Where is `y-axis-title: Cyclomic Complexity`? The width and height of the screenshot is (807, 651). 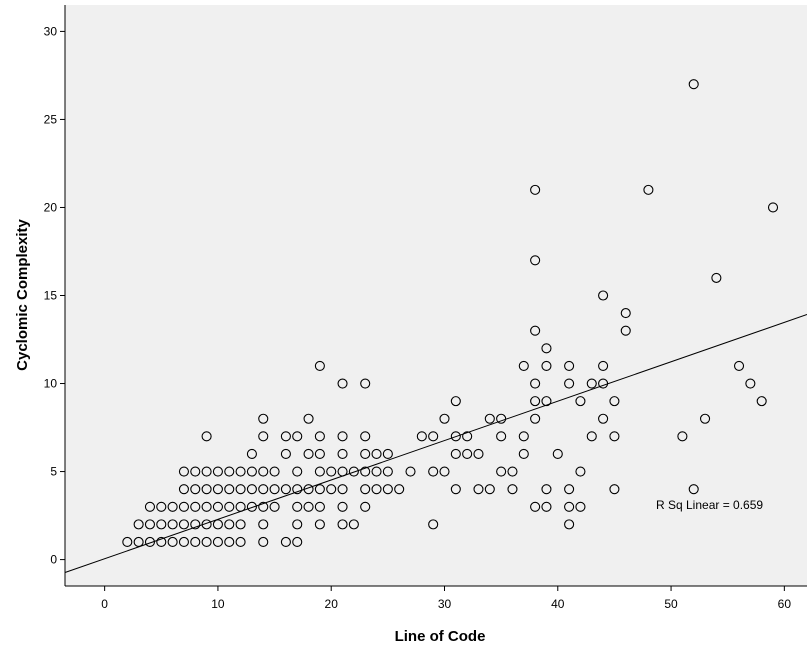
y-axis-title: Cyclomic Complexity is located at coordinates (22, 294).